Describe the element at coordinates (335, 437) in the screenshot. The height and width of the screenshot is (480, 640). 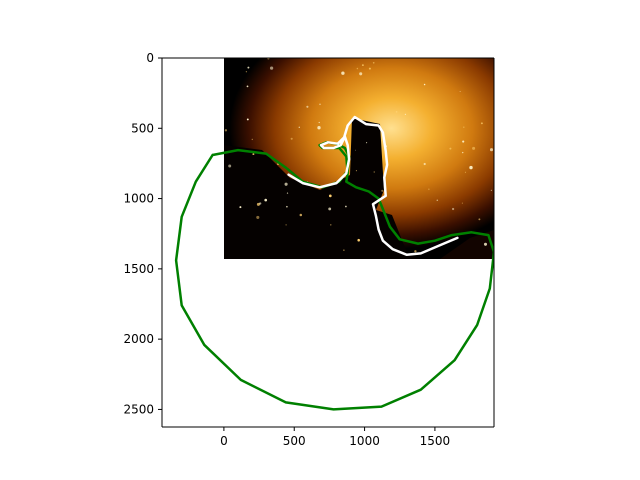
I see `x-axis-ticks: 0 500 1000 1500` at that location.